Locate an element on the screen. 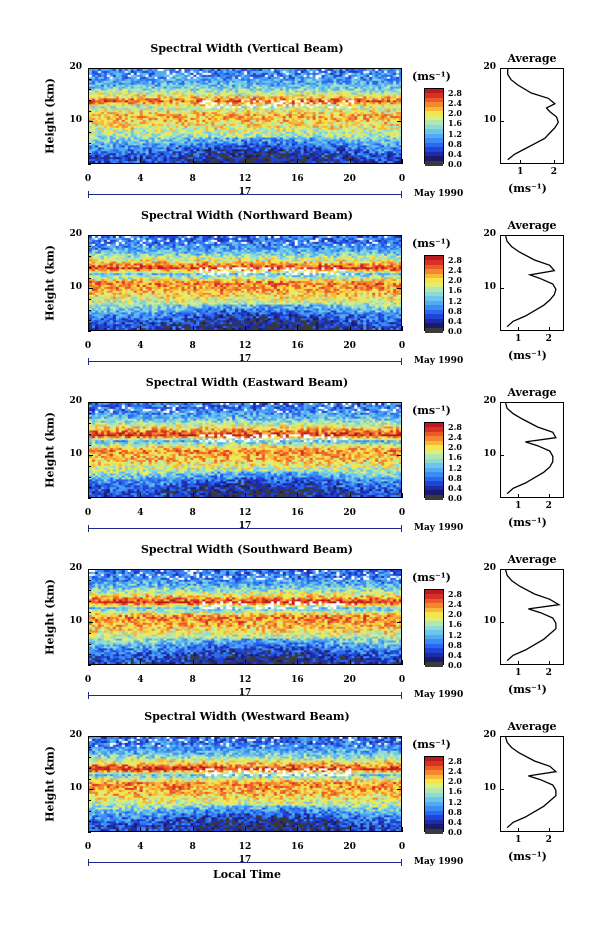  y-axis-label: Height (km) is located at coordinates (50, 450).